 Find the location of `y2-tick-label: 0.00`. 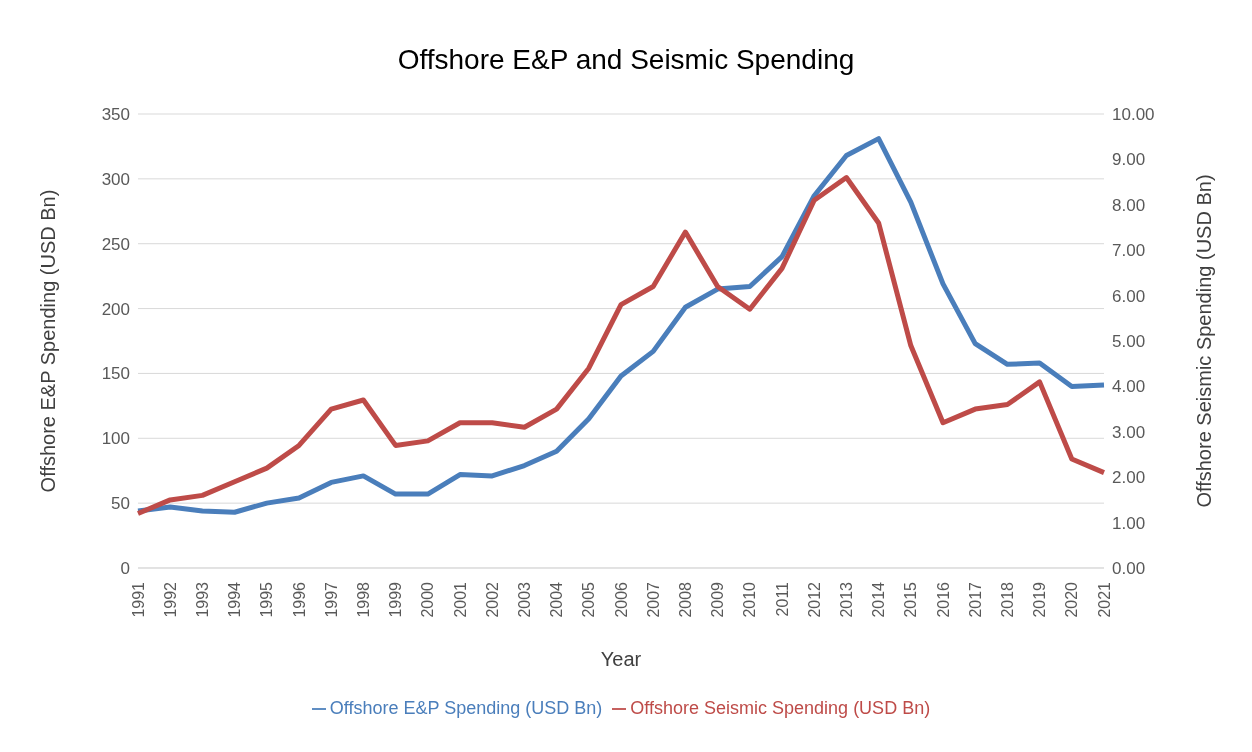

y2-tick-label: 0.00 is located at coordinates (1129, 569).